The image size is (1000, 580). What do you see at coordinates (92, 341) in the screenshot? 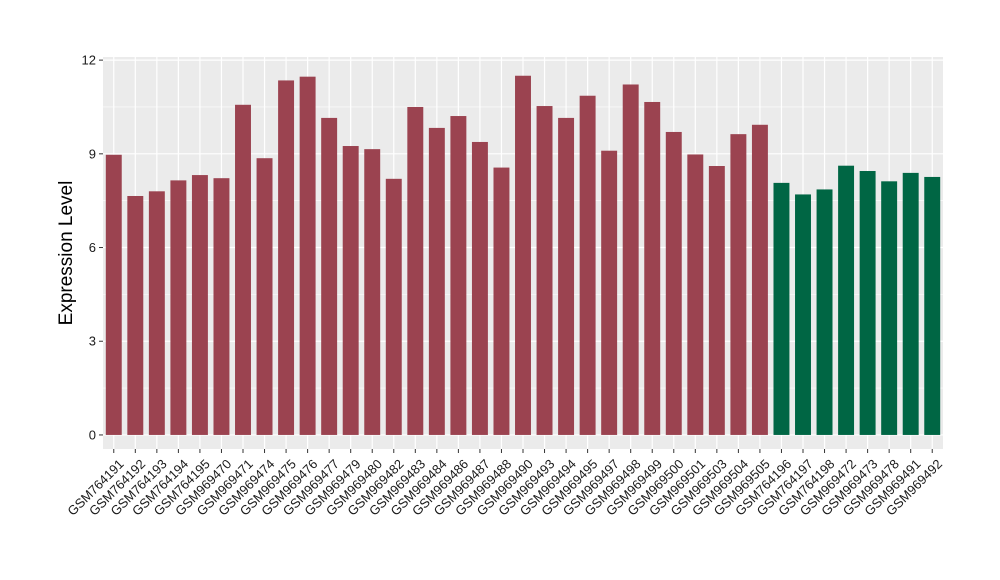
I see `y-tick-label: 3` at bounding box center [92, 341].